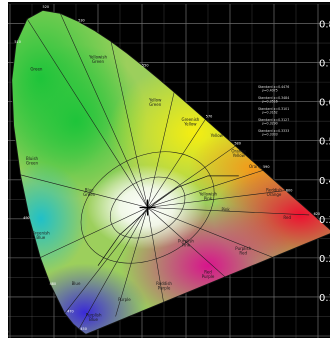 This screenshot has width=330, height=348. I want to click on region-label: Purplish Red, so click(243, 250).